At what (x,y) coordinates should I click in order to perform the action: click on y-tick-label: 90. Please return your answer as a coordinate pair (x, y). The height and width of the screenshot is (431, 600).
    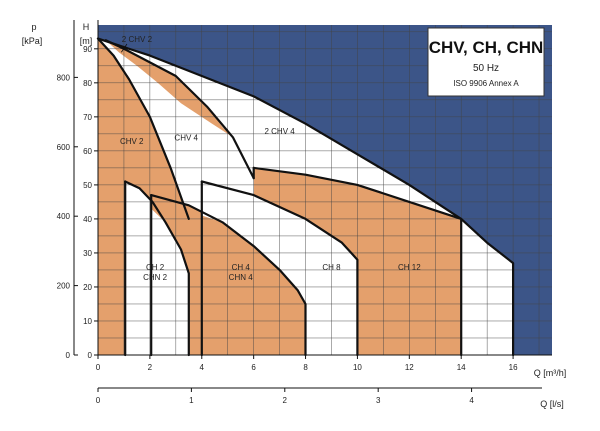
    Looking at the image, I should click on (87, 49).